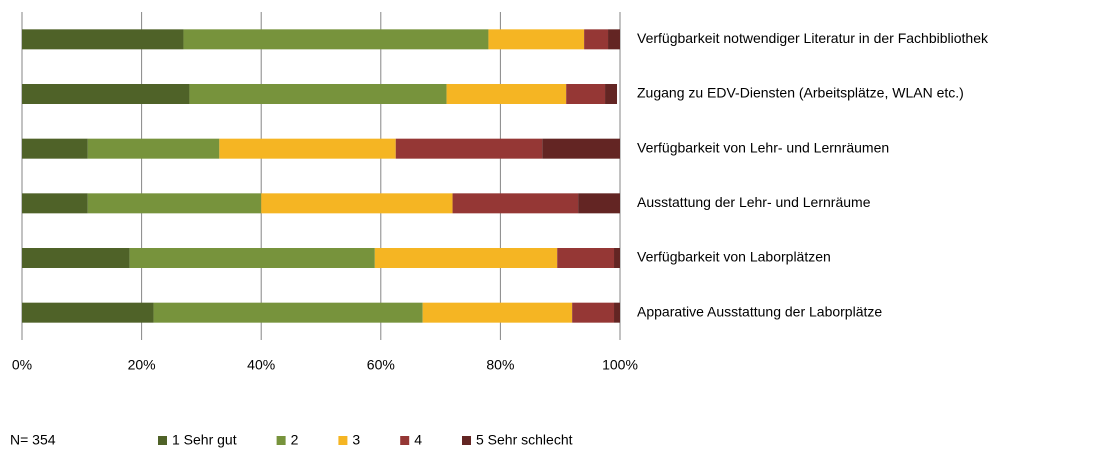  Describe the element at coordinates (524, 440) in the screenshot. I see `legend-label: 5 Sehr schlecht` at that location.